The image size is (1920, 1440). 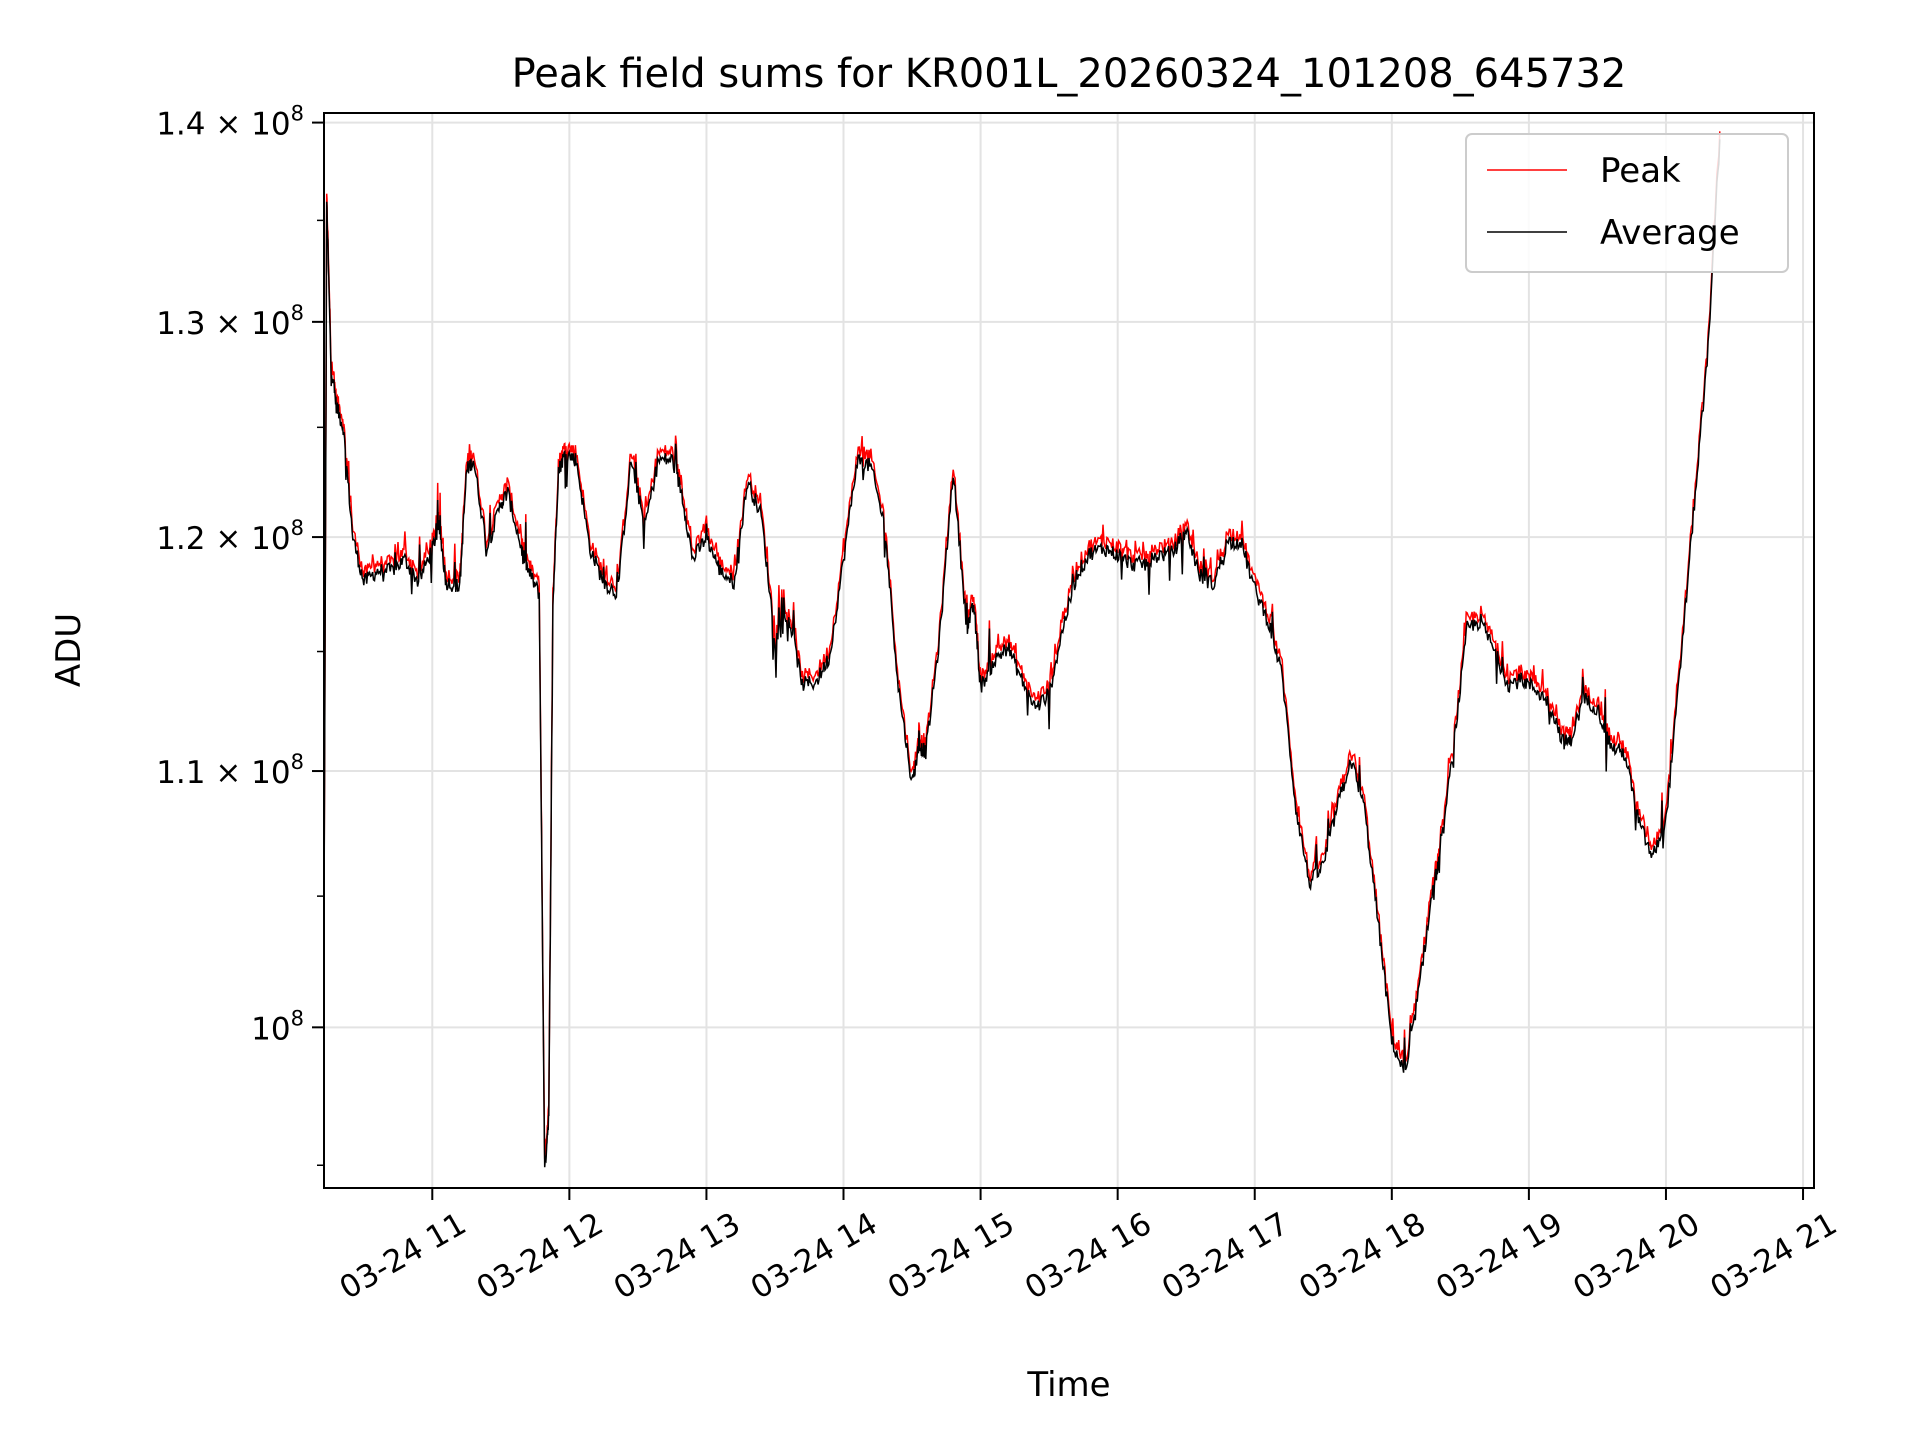 What do you see at coordinates (1670, 233) in the screenshot?
I see `legend-label-average: Average` at bounding box center [1670, 233].